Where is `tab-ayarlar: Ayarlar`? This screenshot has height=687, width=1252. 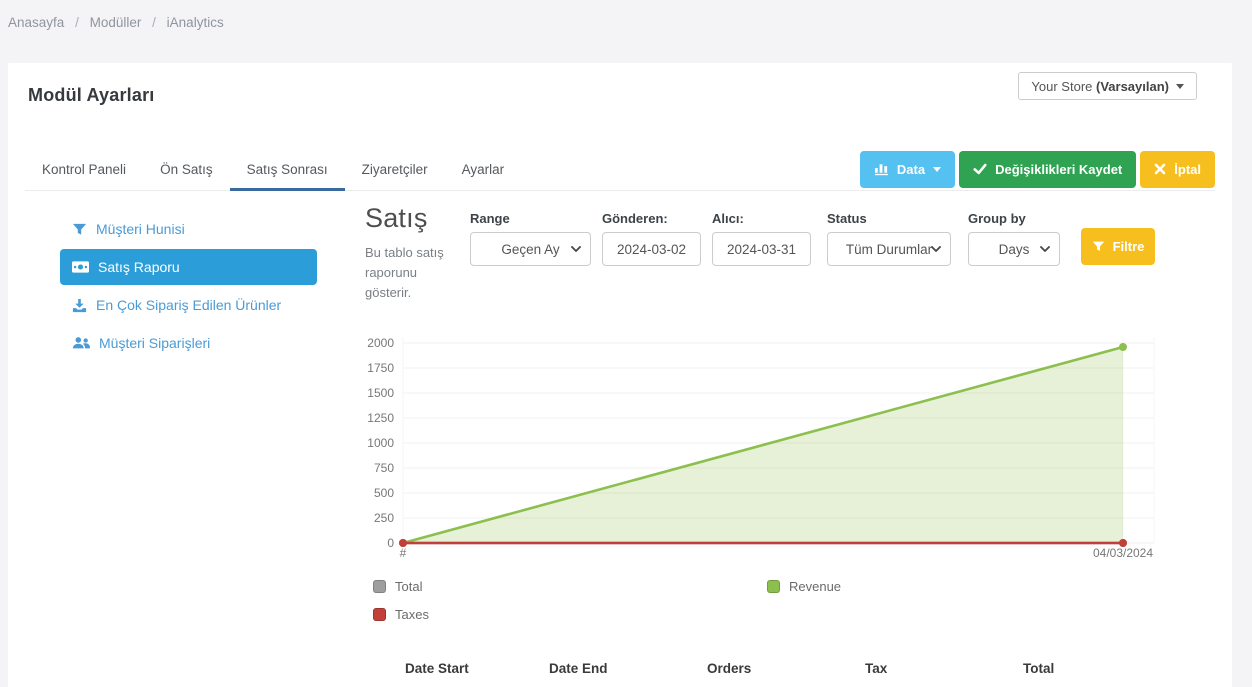
tab-ayarlar: Ayarlar is located at coordinates (483, 169).